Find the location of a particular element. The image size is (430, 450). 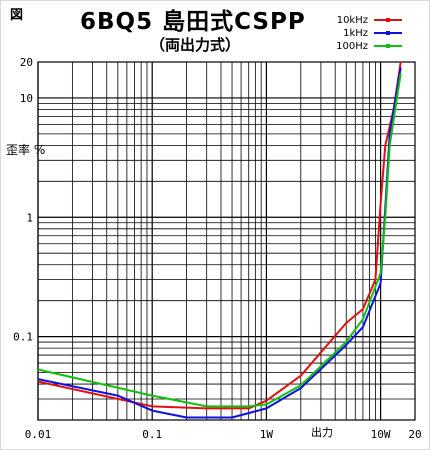

y-axis-label-text: 歪率 % is located at coordinates (26, 150).